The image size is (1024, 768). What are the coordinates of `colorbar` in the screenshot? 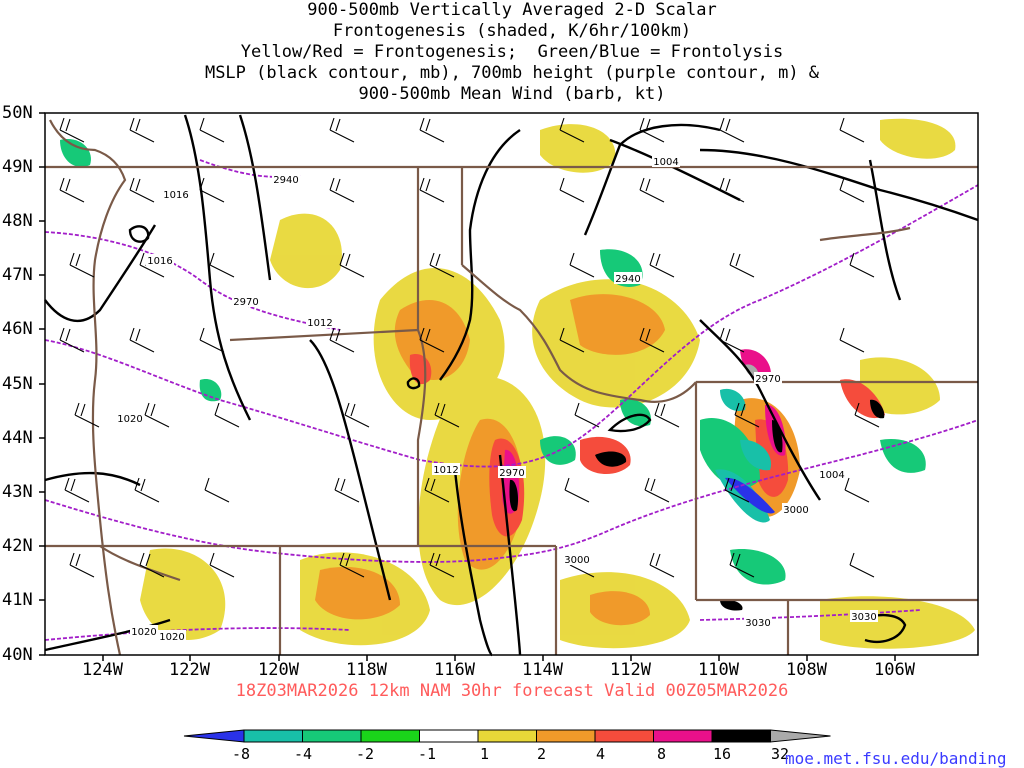 It's located at (507, 736).